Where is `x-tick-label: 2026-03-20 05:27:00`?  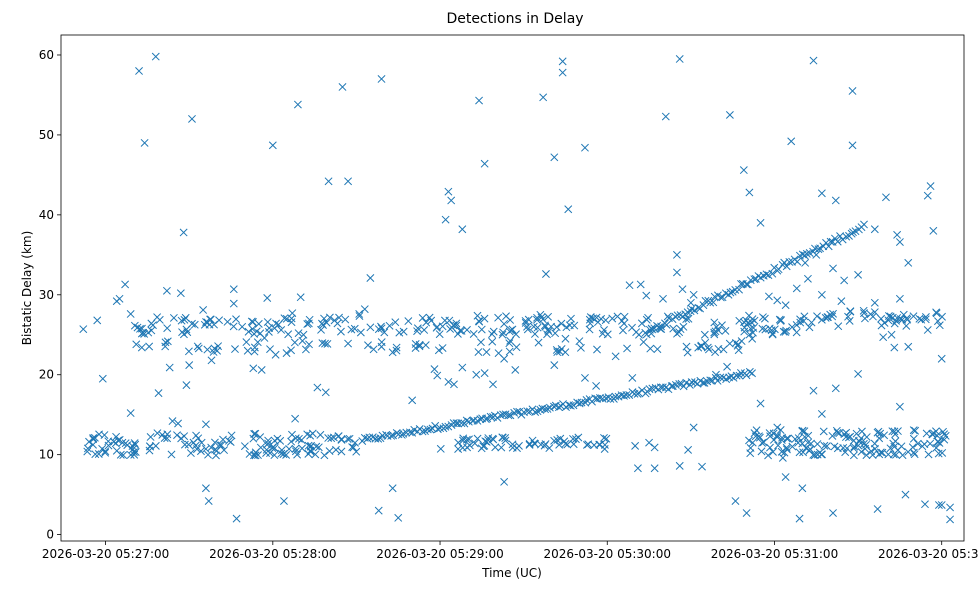
x-tick-label: 2026-03-20 05:27:00 is located at coordinates (105, 554).